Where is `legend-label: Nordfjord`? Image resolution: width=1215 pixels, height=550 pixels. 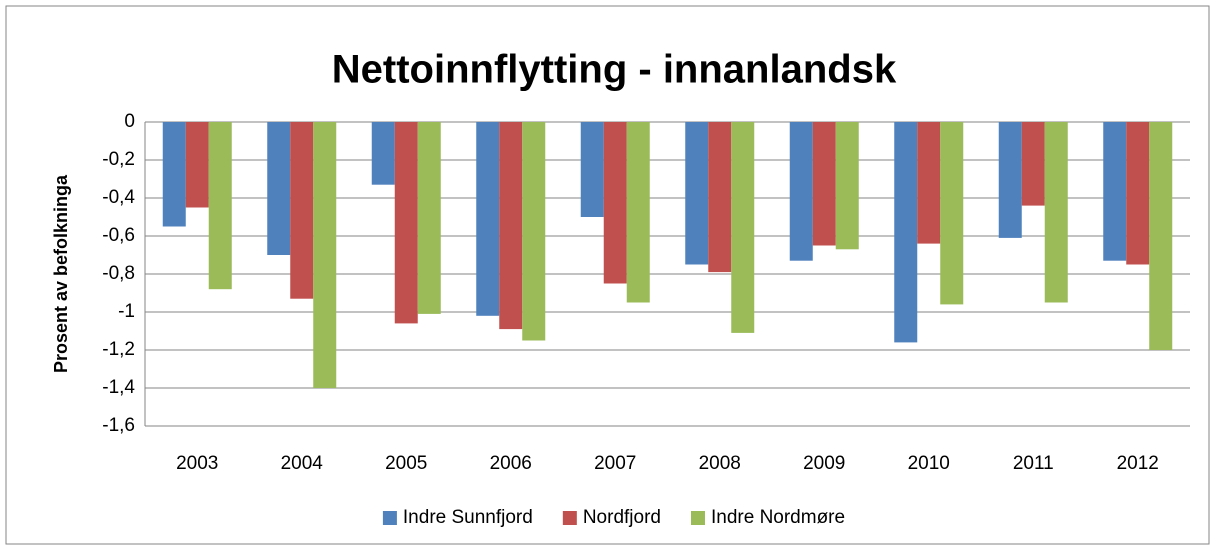
legend-label: Nordfjord is located at coordinates (622, 517).